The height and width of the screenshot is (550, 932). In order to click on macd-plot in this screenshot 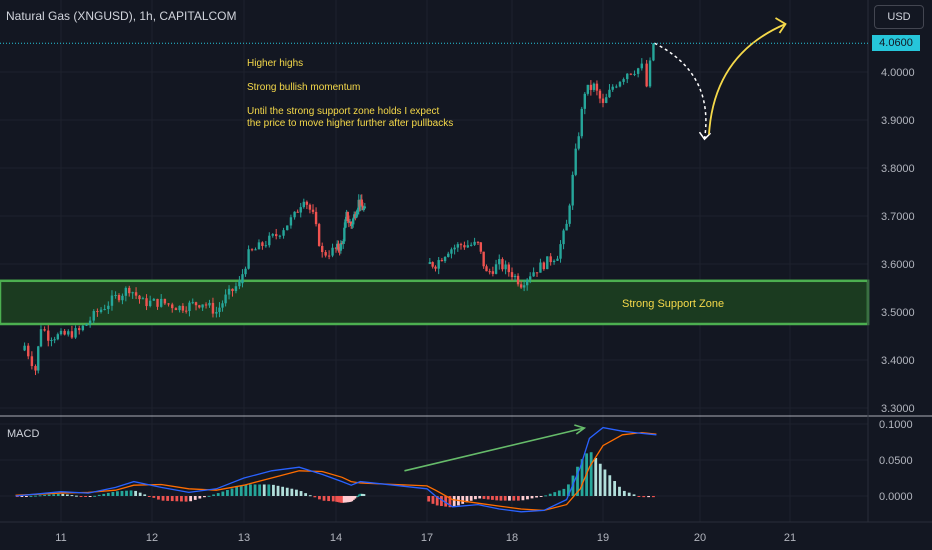, I will do `click(336, 468)`.